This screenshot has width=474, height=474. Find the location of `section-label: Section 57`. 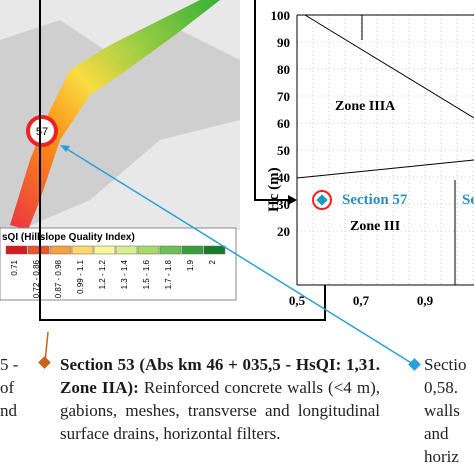

section-label: Section 57 is located at coordinates (375, 200).